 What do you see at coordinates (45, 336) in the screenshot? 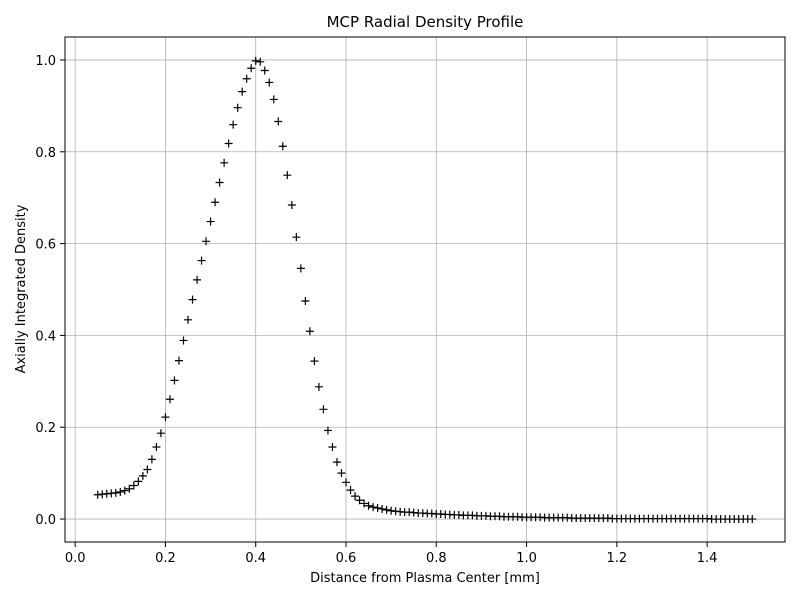
I see `y-tick-label: 0.4` at bounding box center [45, 336].